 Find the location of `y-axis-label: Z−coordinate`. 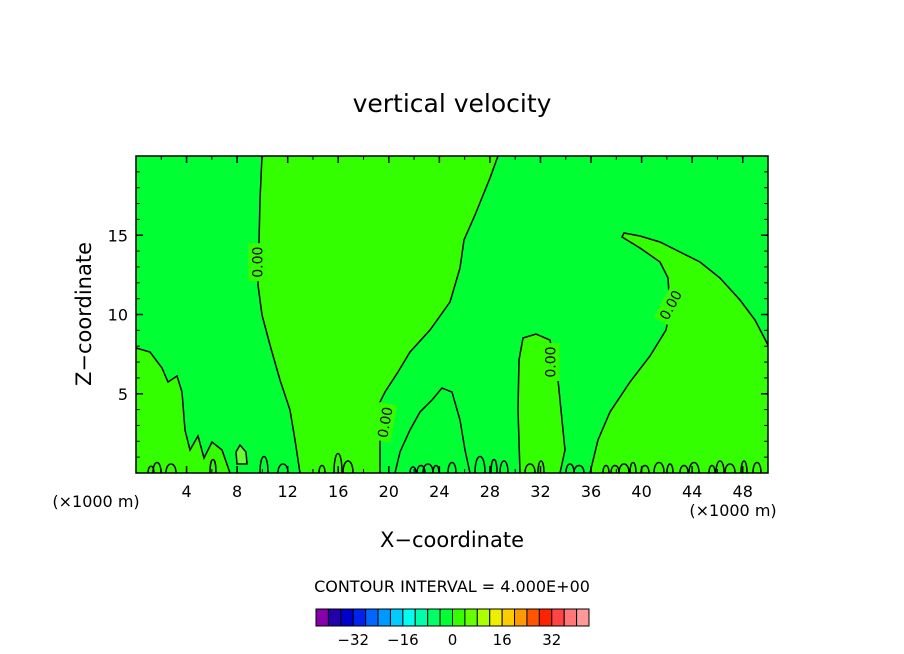

y-axis-label: Z−coordinate is located at coordinates (84, 314).